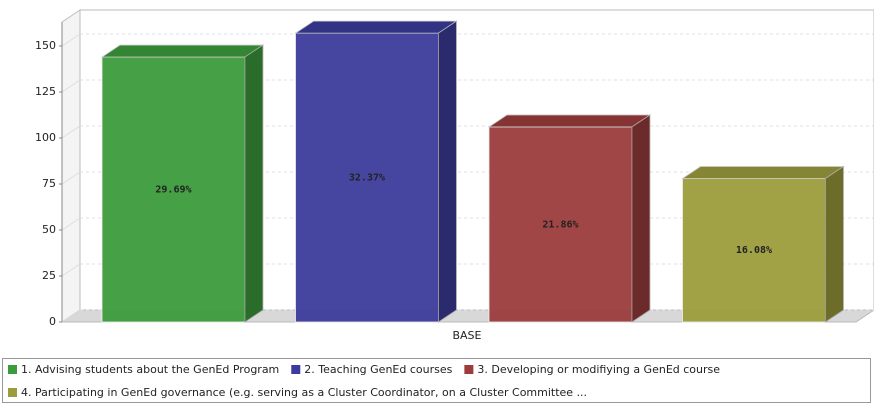  Describe the element at coordinates (52, 321) in the screenshot. I see `y-tick-label: 0` at that location.